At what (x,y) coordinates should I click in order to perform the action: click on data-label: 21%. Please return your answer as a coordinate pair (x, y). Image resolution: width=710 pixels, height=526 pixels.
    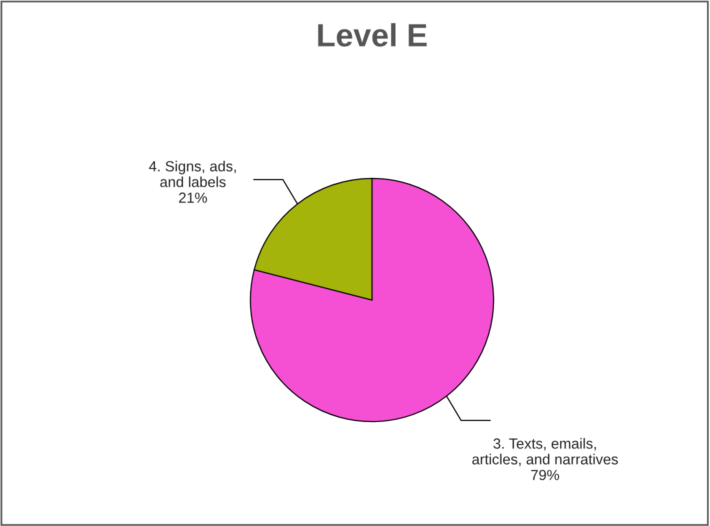
    Looking at the image, I should click on (193, 197).